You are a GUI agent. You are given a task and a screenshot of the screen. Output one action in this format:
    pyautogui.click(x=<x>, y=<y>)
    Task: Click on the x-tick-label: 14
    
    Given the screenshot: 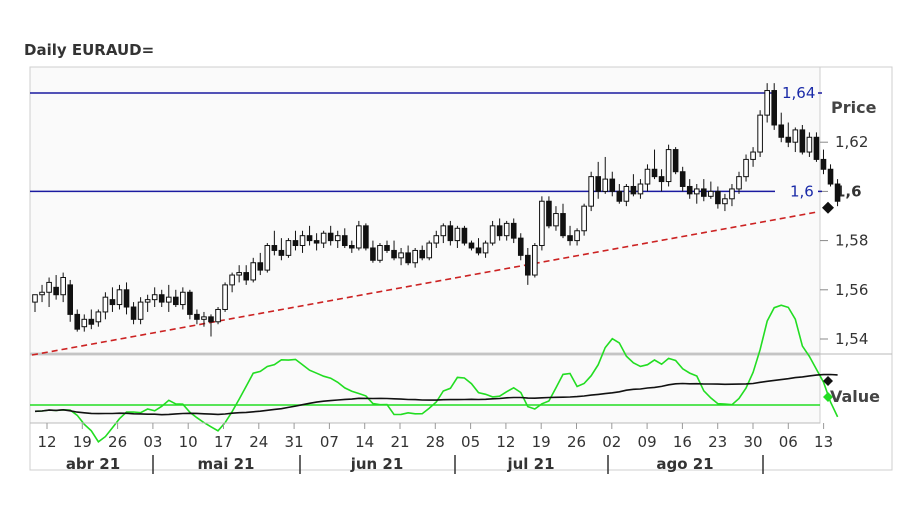 What is the action you would take?
    pyautogui.click(x=364, y=442)
    